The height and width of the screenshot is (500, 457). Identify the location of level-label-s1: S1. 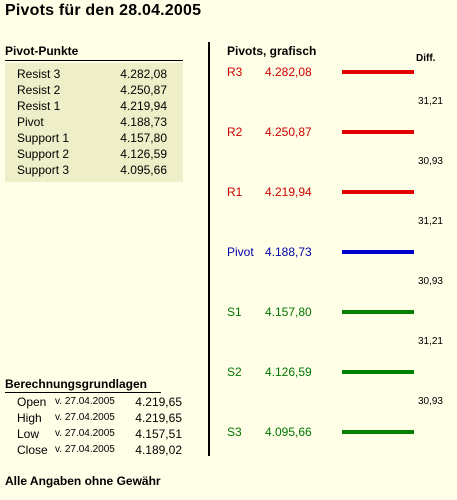
(234, 312).